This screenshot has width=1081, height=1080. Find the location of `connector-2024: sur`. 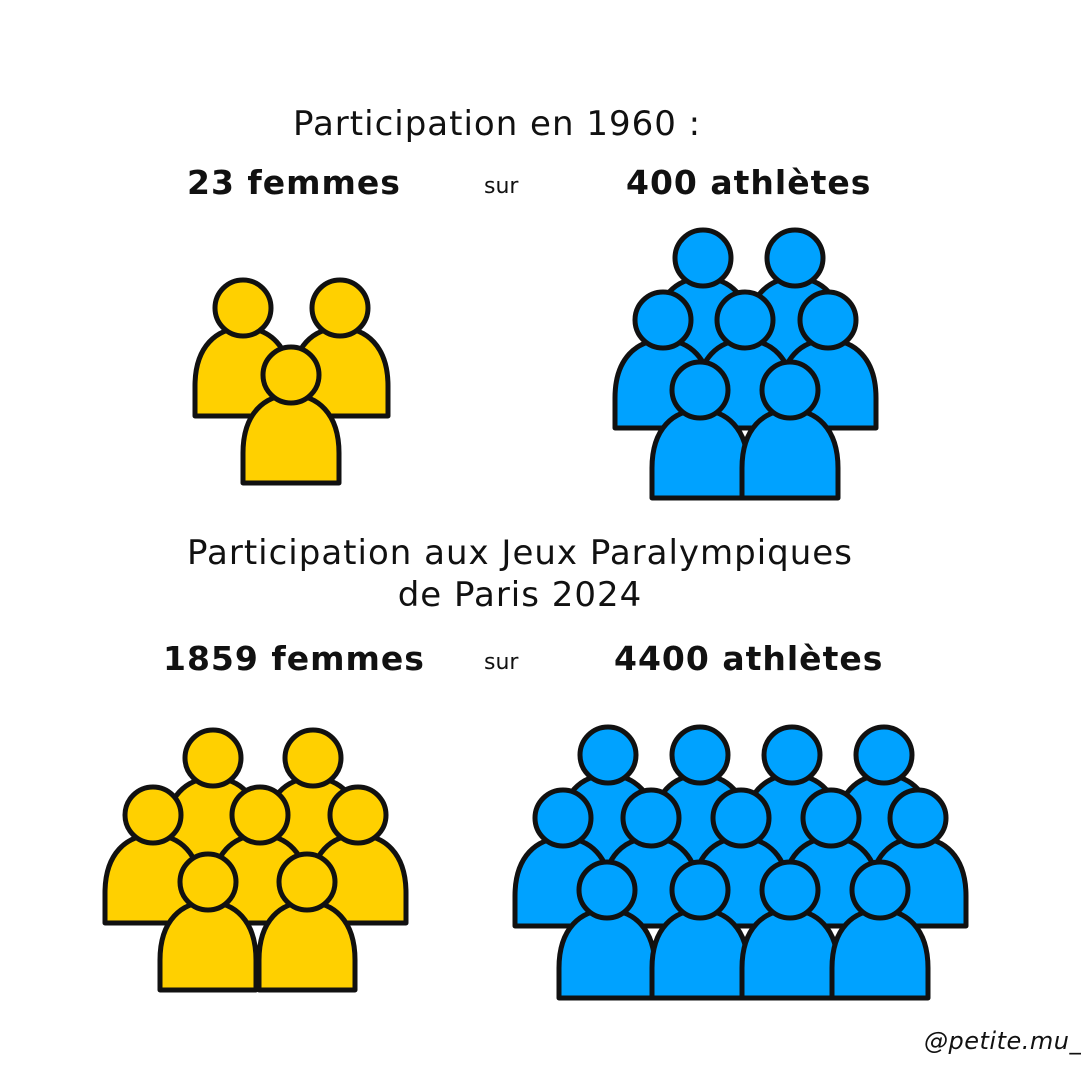

connector-2024: sur is located at coordinates (501, 662).